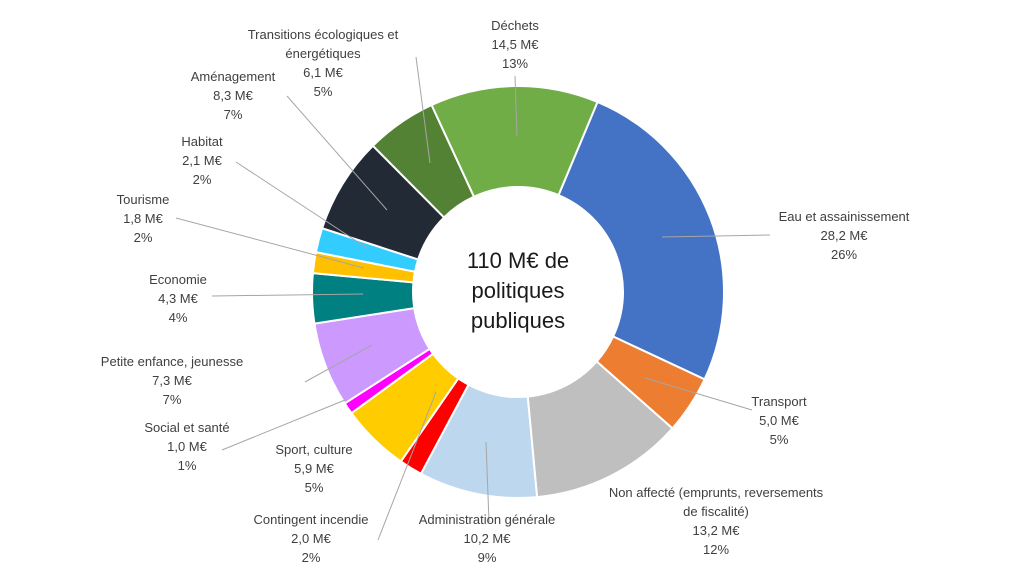  What do you see at coordinates (233, 95) in the screenshot?
I see `slice-value-label: 8,3 M€` at bounding box center [233, 95].